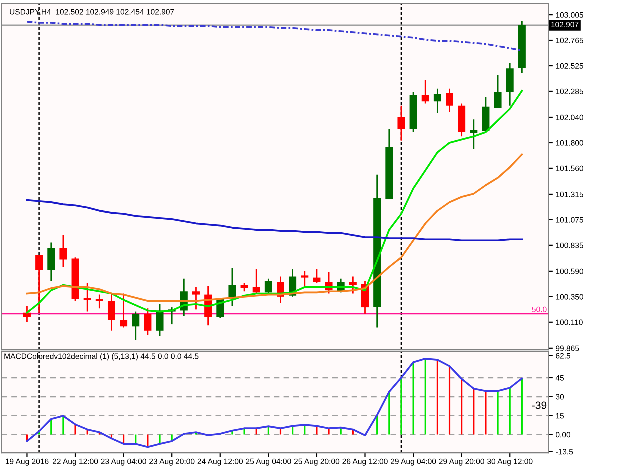 This screenshot has height=469, width=625. I want to click on annotation: -39, so click(539, 406).